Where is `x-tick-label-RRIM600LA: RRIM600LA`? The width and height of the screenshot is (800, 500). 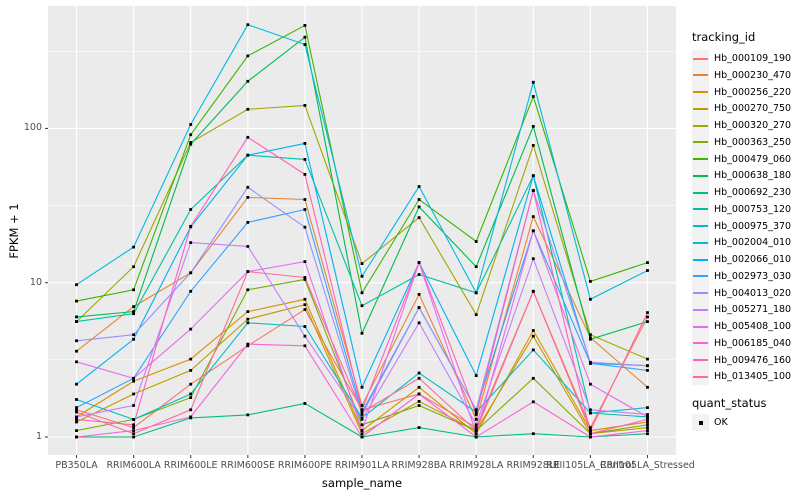
x-tick-label-RRIM600LA: RRIM600LA is located at coordinates (133, 465).